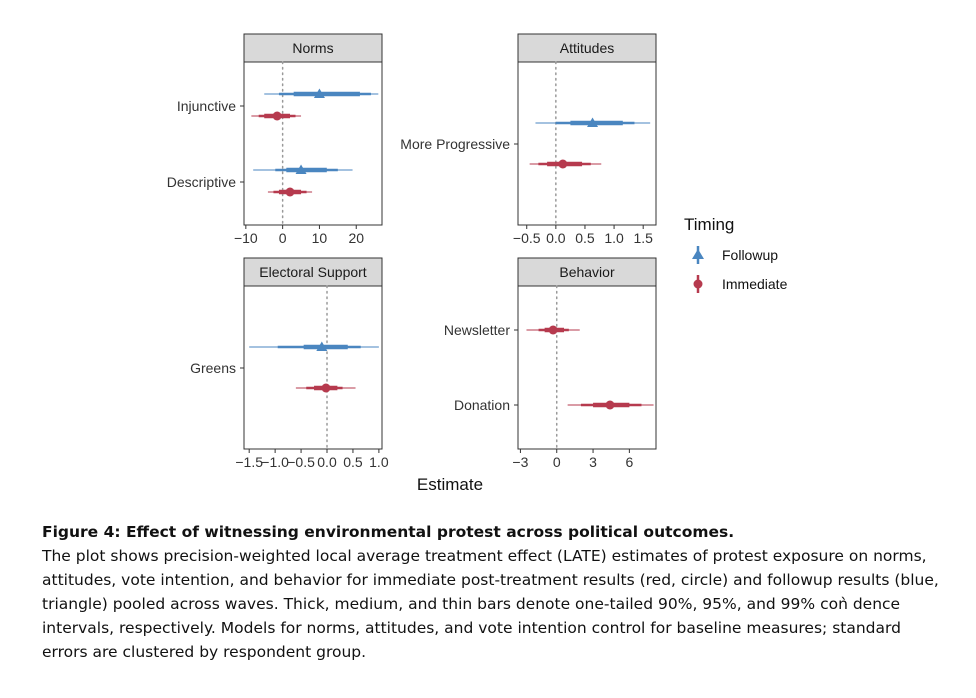 The width and height of the screenshot is (976, 698). I want to click on legend-label-immediate: Immediate, so click(755, 284).